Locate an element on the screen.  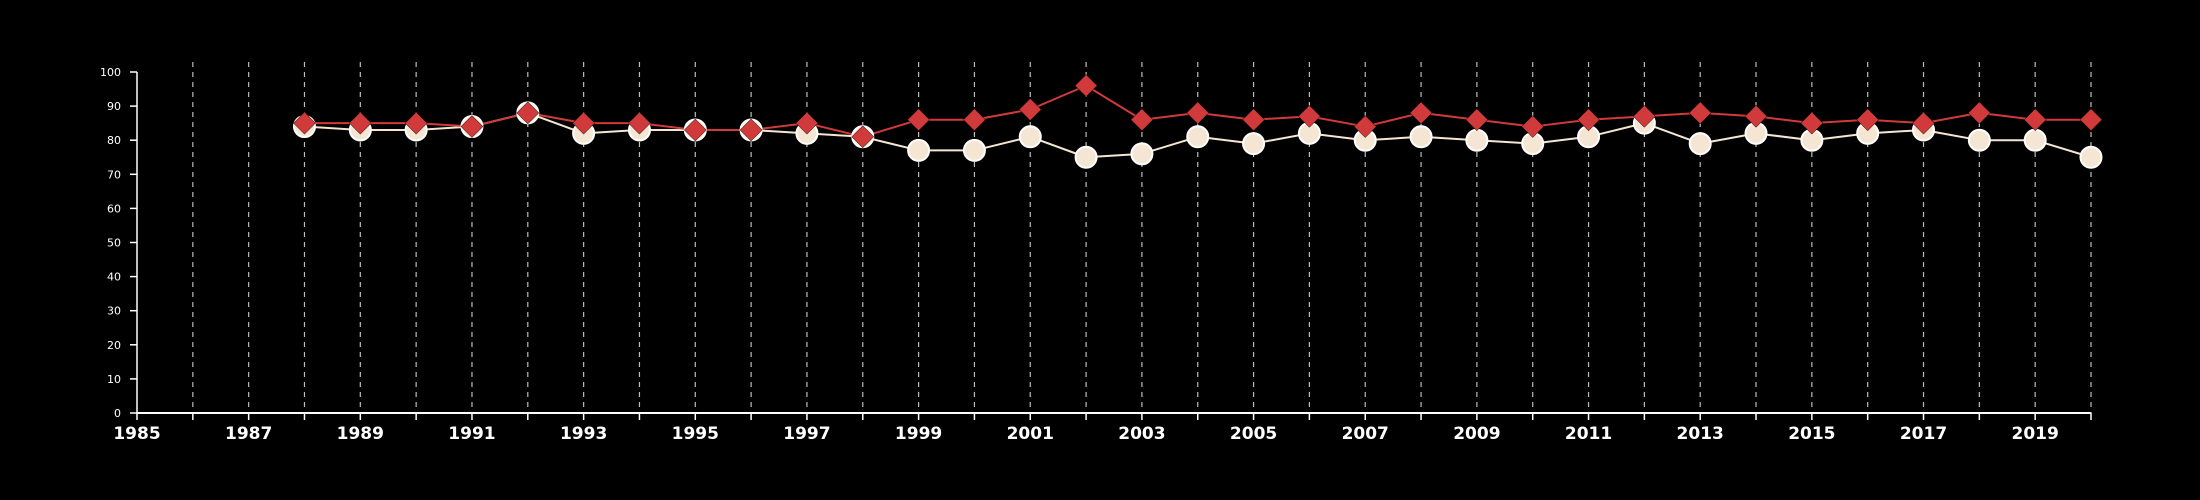
x-tick-label: 2009 is located at coordinates (1476, 434).